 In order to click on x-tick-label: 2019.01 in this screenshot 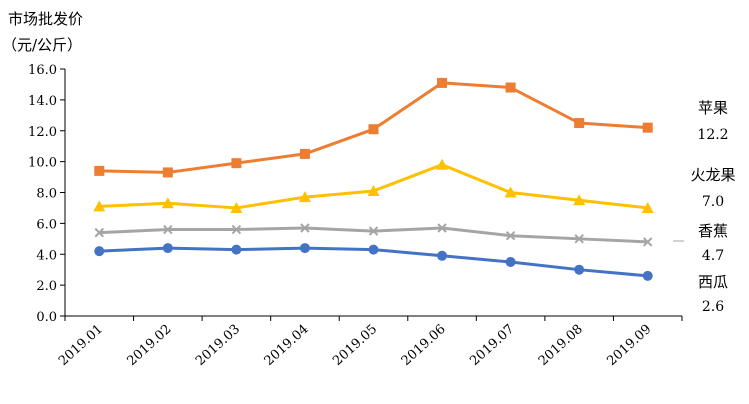, I will do `click(81, 345)`.